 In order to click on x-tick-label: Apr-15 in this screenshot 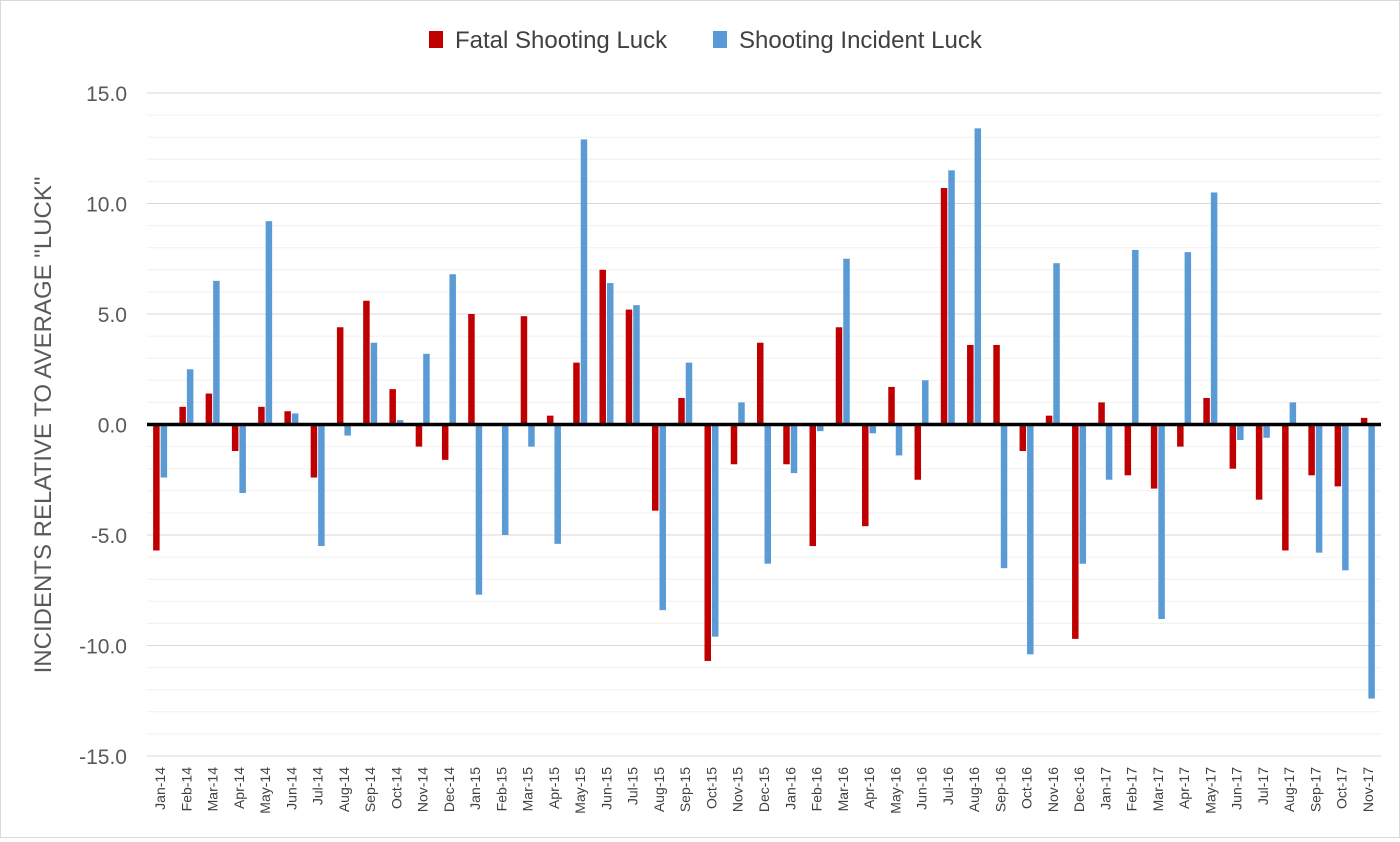, I will do `click(554, 788)`.